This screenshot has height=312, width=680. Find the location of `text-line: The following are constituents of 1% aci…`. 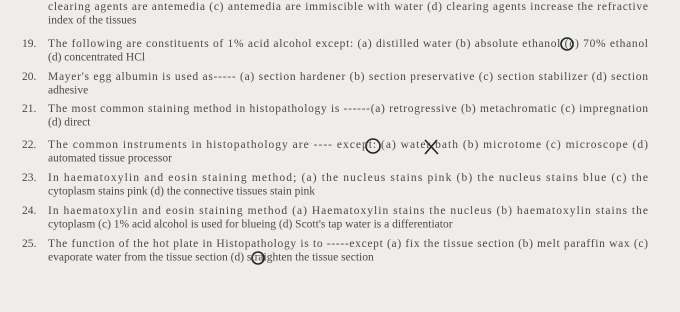

text-line: The following are constituents of 1% aci… is located at coordinates (348, 44).